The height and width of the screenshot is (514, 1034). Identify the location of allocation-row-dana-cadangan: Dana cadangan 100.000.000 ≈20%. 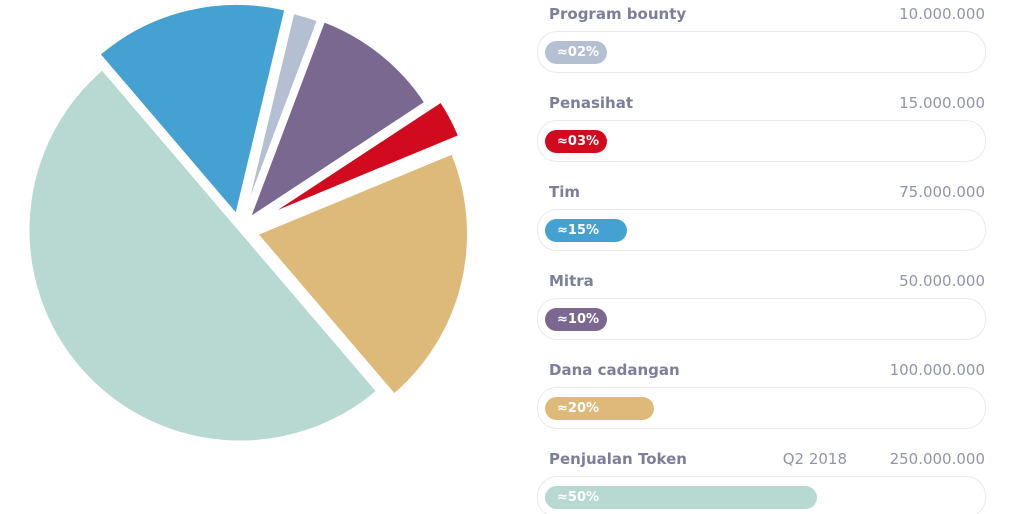
(761, 400).